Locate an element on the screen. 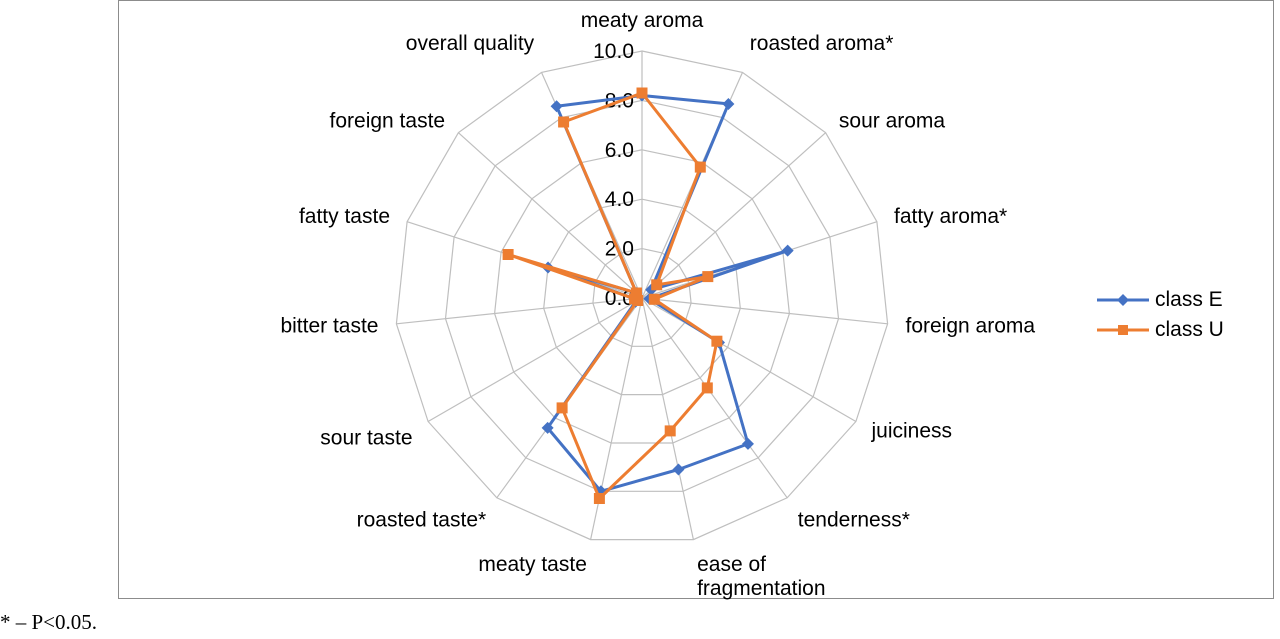 This screenshot has width=1280, height=639. tick-label: 4.0 is located at coordinates (619, 199).